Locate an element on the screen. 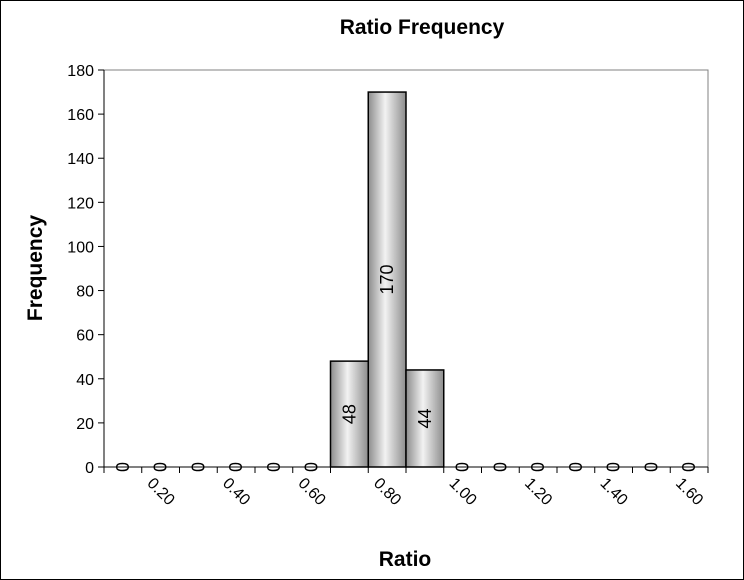 Image resolution: width=744 pixels, height=580 pixels. y-tick-label: 100 is located at coordinates (80, 247).